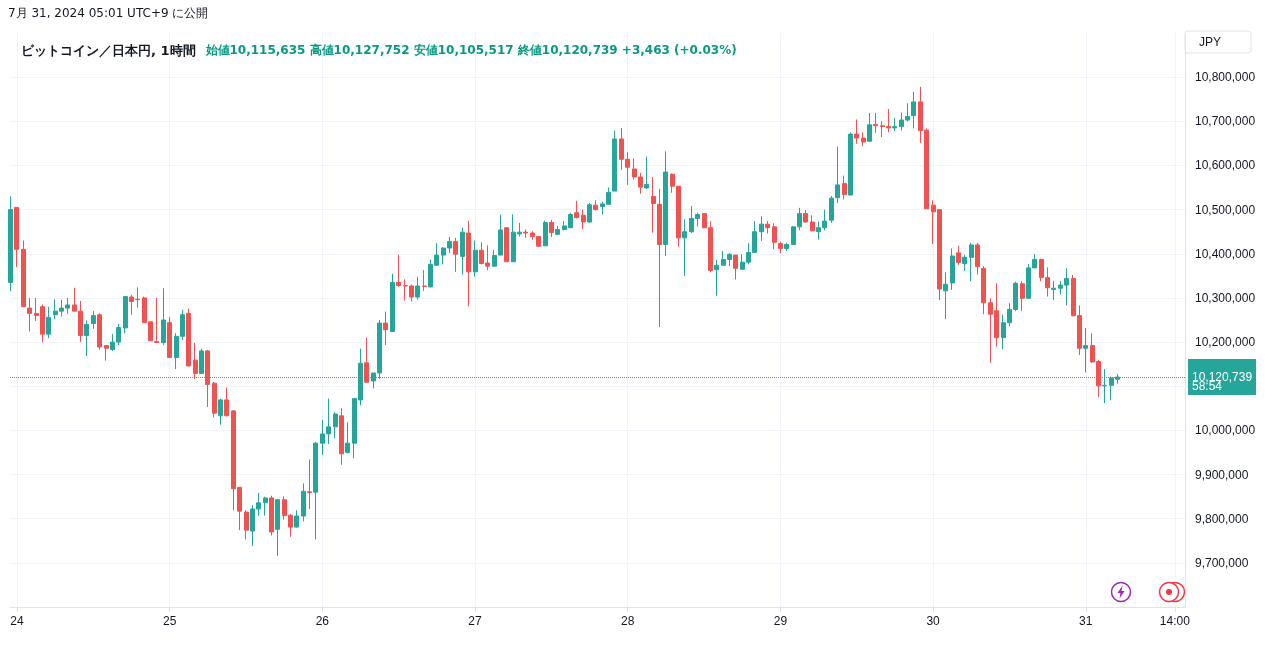 The width and height of the screenshot is (1280, 672). Describe the element at coordinates (475, 621) in the screenshot. I see `x-tick-label: 27` at that location.